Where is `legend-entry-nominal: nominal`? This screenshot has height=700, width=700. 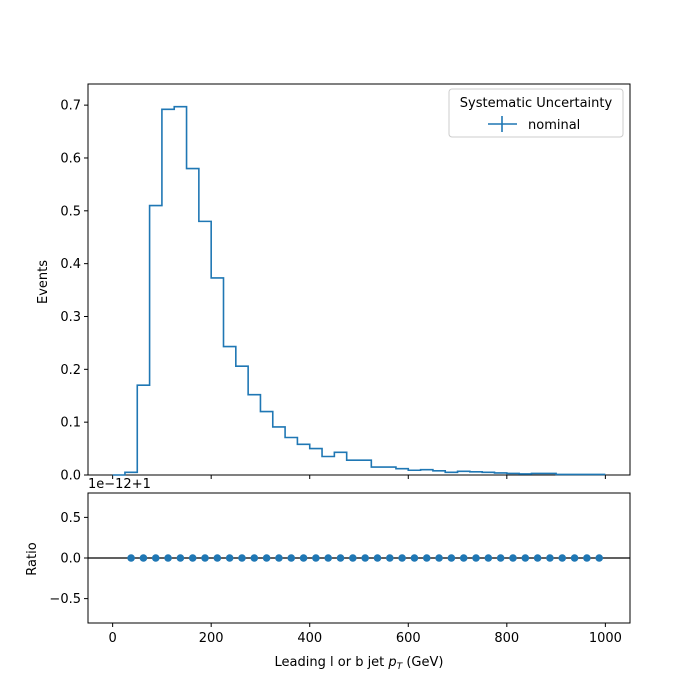
legend-entry-nominal: nominal is located at coordinates (534, 124).